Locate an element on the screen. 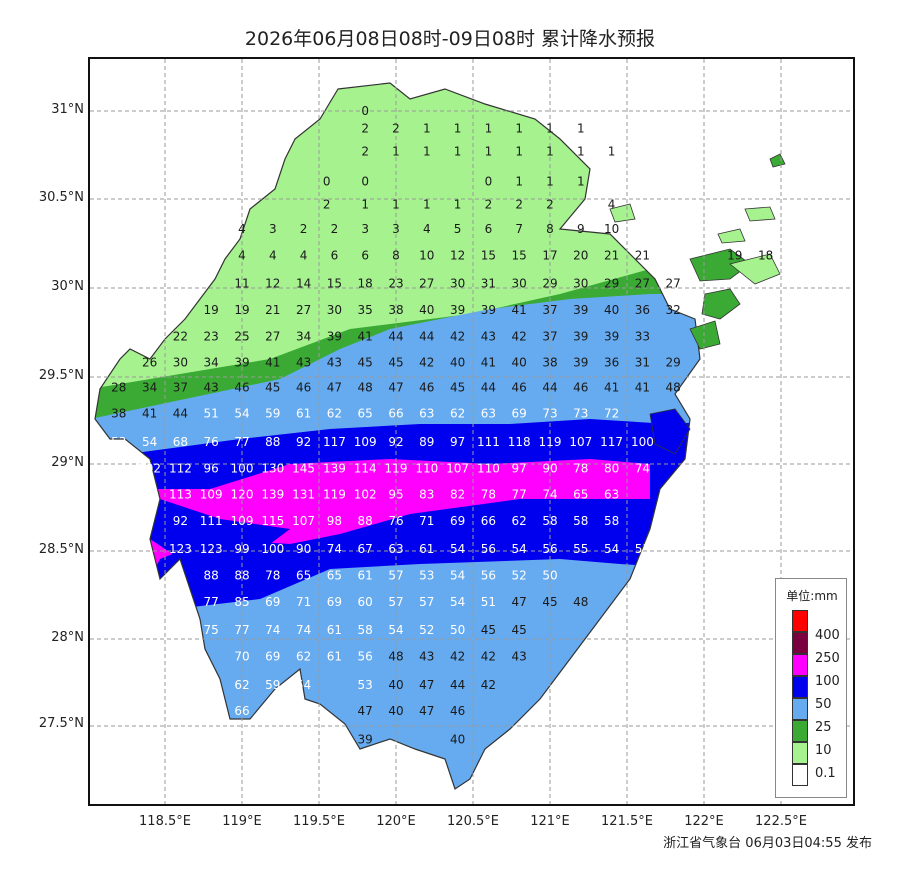 The image size is (900, 877). station-value: 29 is located at coordinates (611, 284).